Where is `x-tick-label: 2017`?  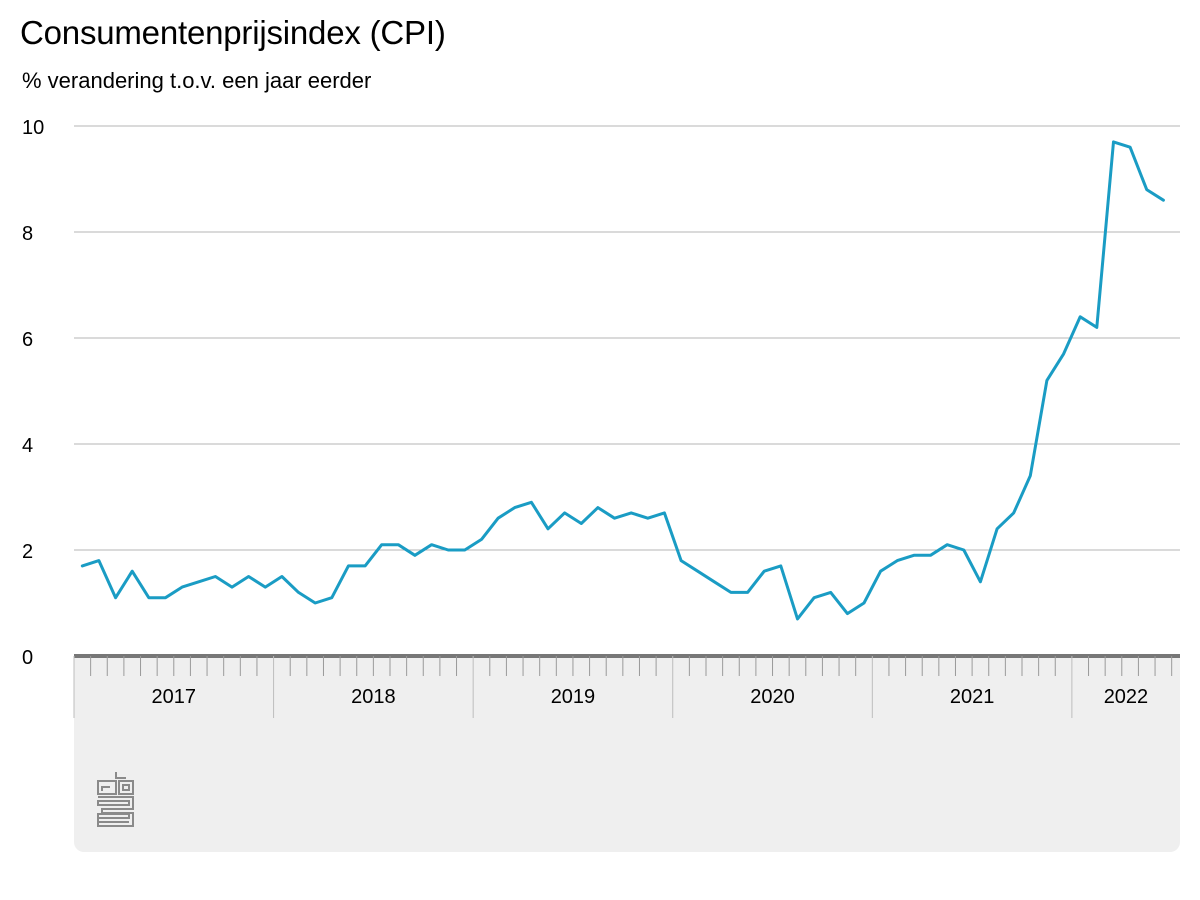 x-tick-label: 2017 is located at coordinates (174, 697).